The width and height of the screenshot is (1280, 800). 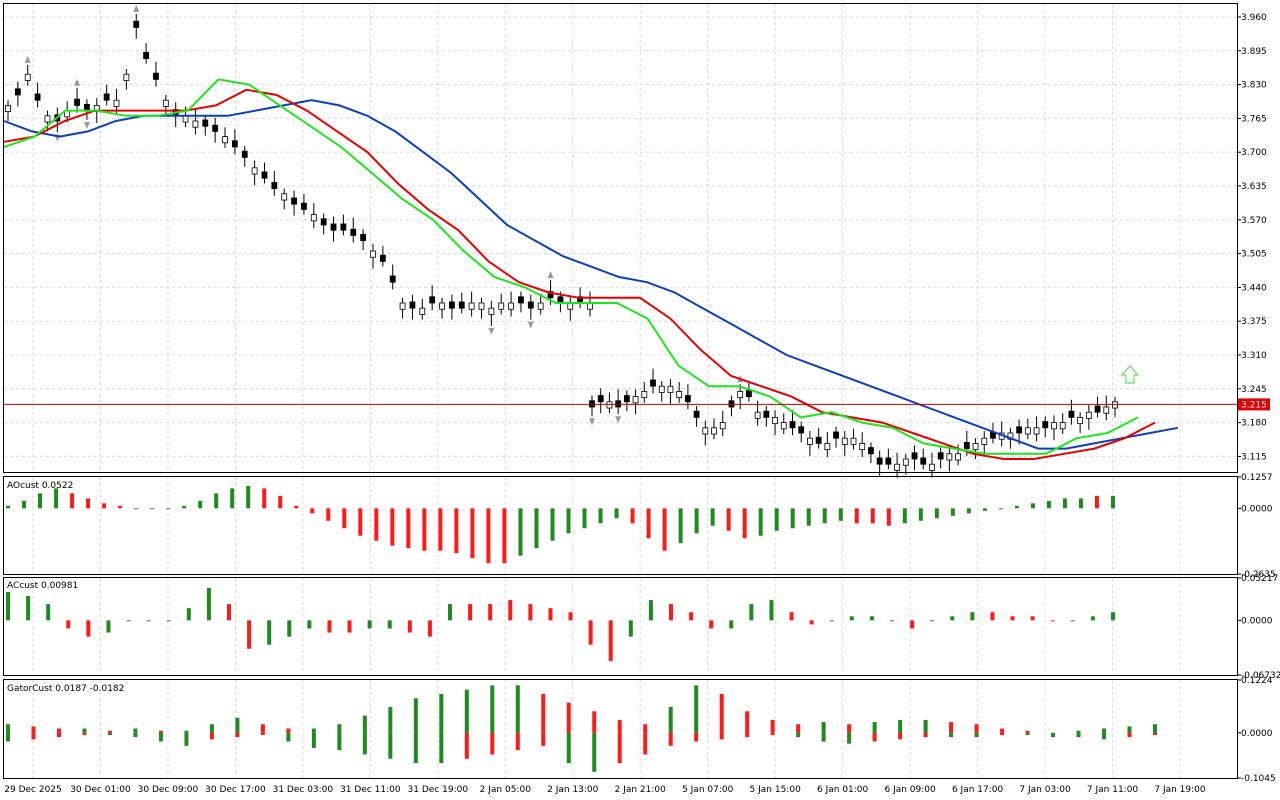 I want to click on y-tick-label: 0.0000, so click(x=1257, y=621).